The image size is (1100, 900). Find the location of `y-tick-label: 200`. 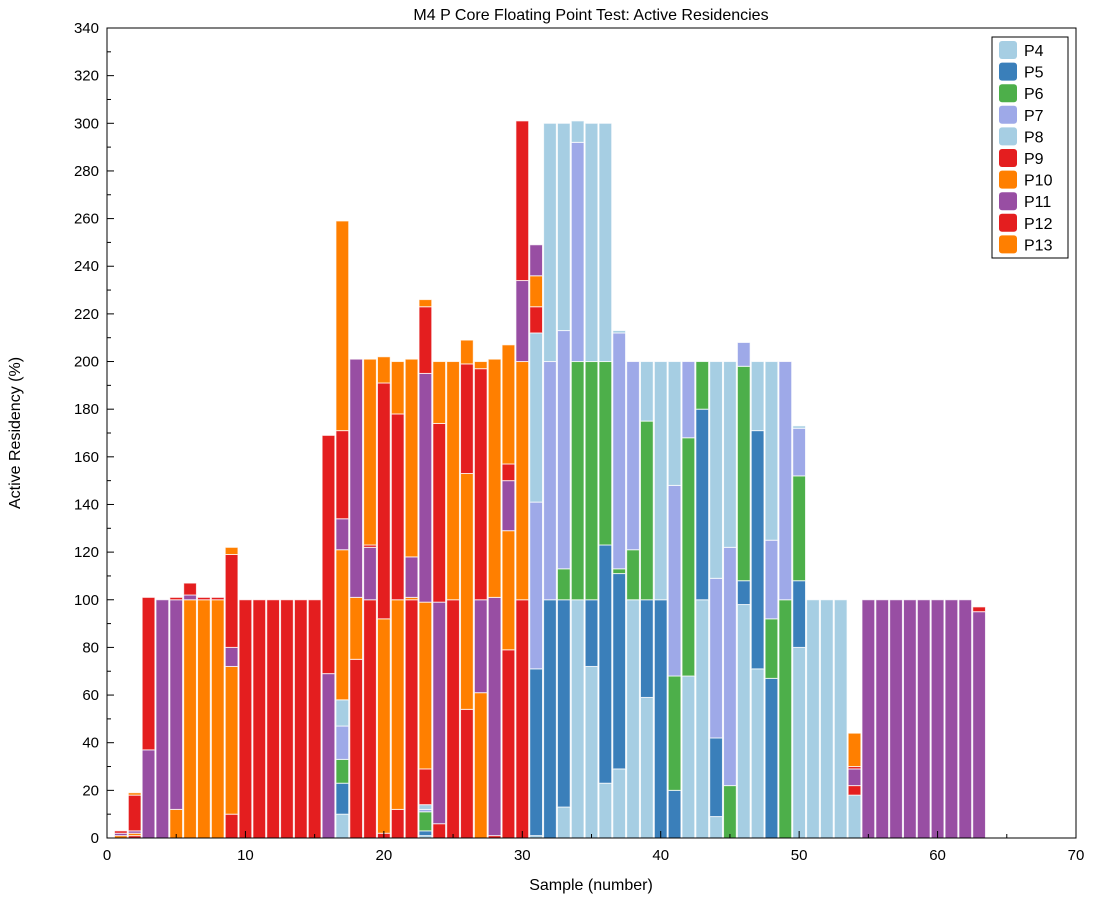

y-tick-label: 200 is located at coordinates (86, 362).